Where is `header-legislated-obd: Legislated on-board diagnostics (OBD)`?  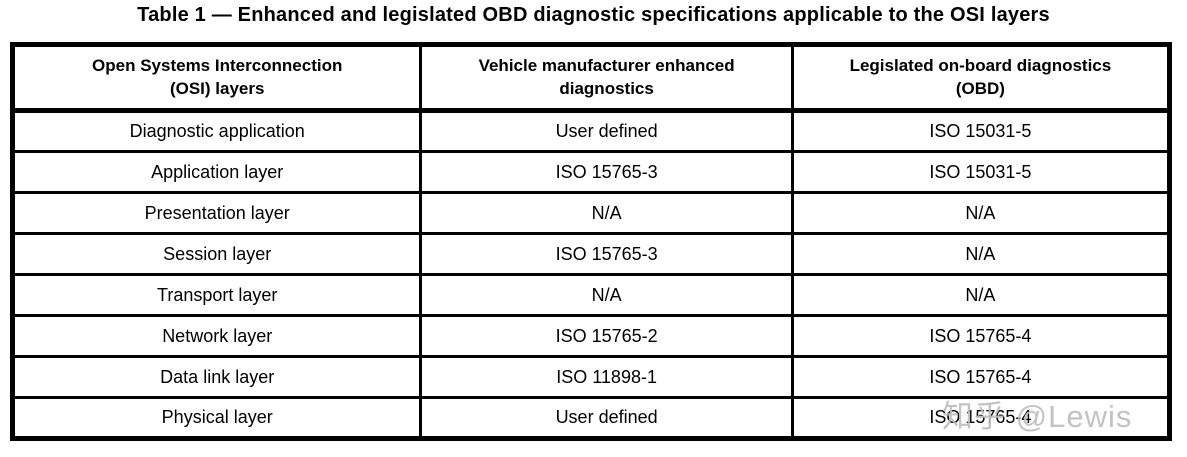
header-legislated-obd: Legislated on-board diagnostics (OBD) is located at coordinates (981, 78).